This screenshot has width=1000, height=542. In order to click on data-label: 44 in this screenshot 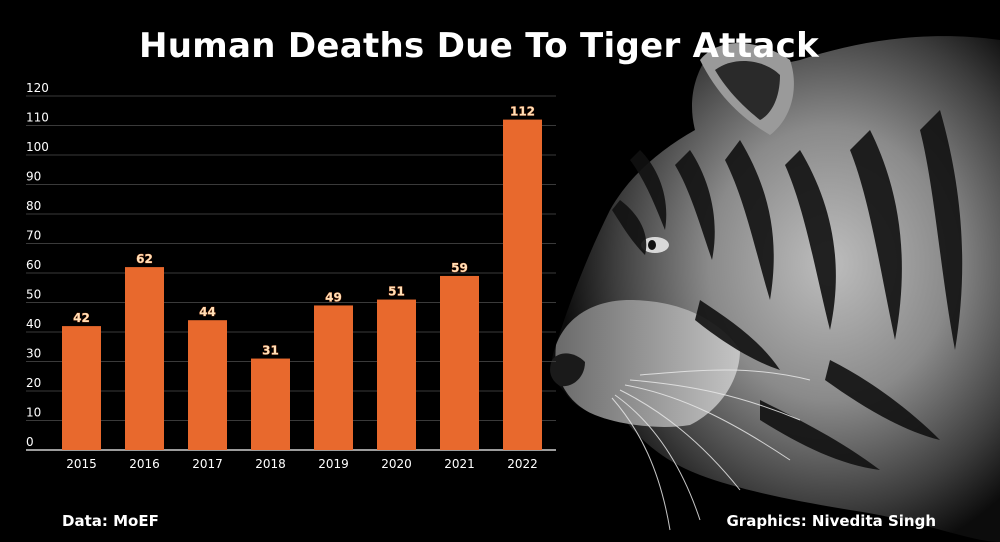, I will do `click(207, 312)`.